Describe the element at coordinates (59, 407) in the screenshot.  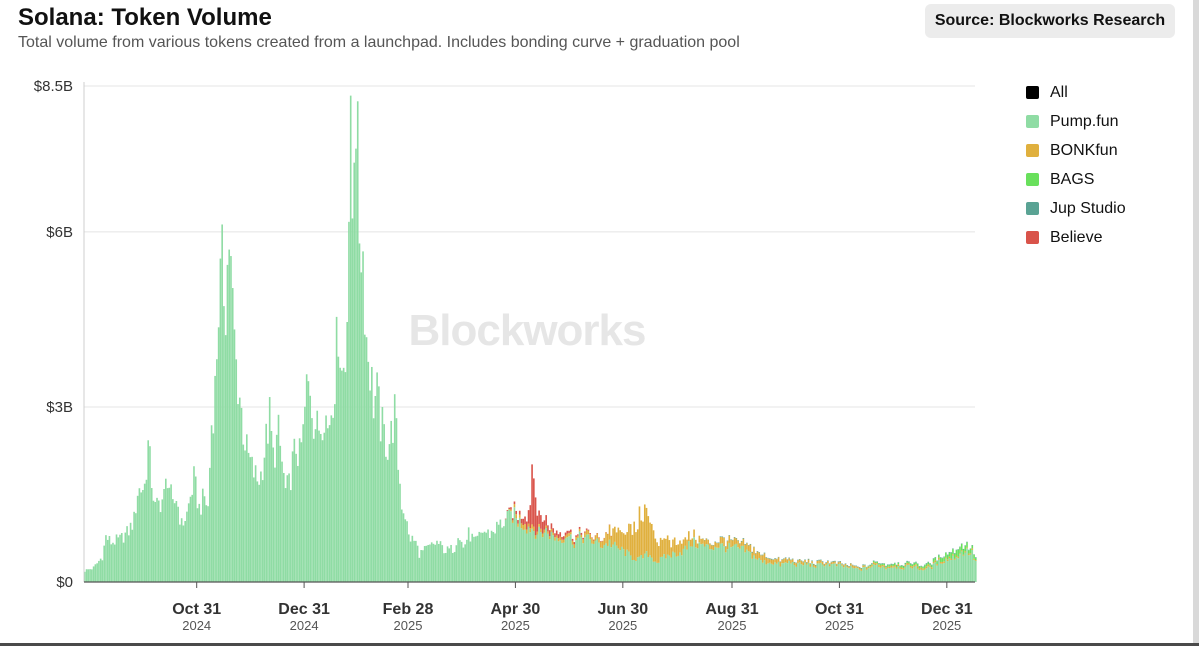
I see `y-tick-label: $3B` at that location.